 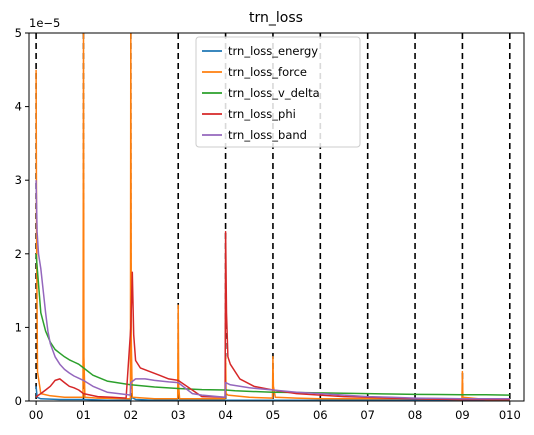 What do you see at coordinates (36, 415) in the screenshot?
I see `x-tick-label-0: 00` at bounding box center [36, 415].